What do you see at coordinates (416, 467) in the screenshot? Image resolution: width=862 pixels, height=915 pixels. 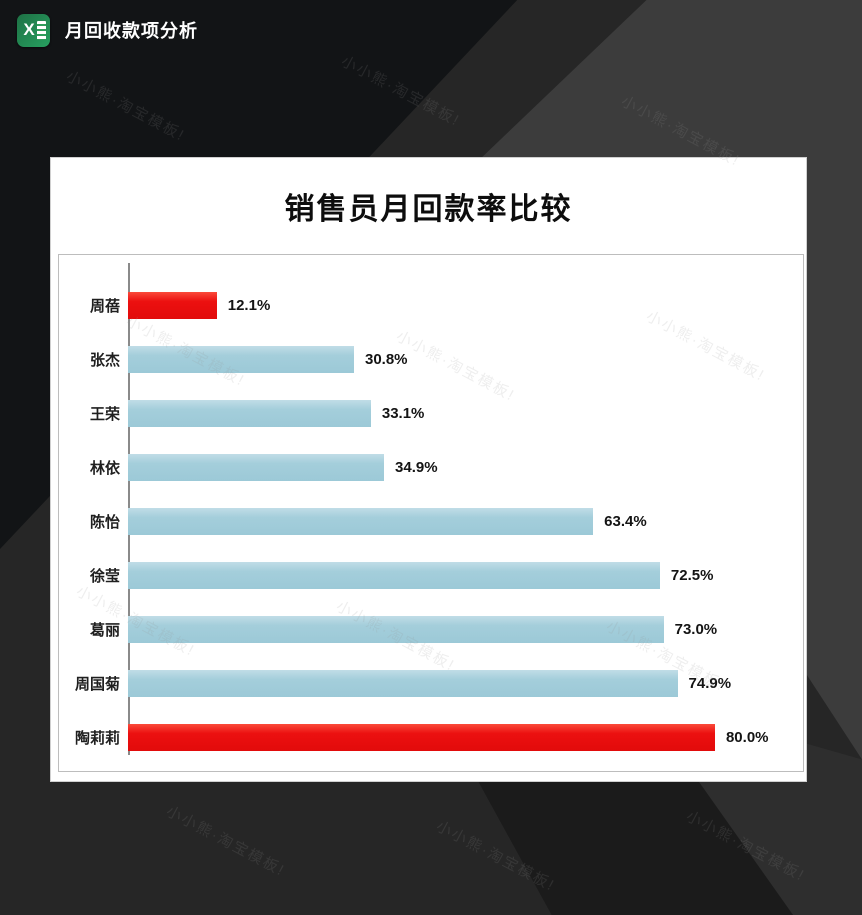 I see `bar-value-label: 34.9%` at bounding box center [416, 467].